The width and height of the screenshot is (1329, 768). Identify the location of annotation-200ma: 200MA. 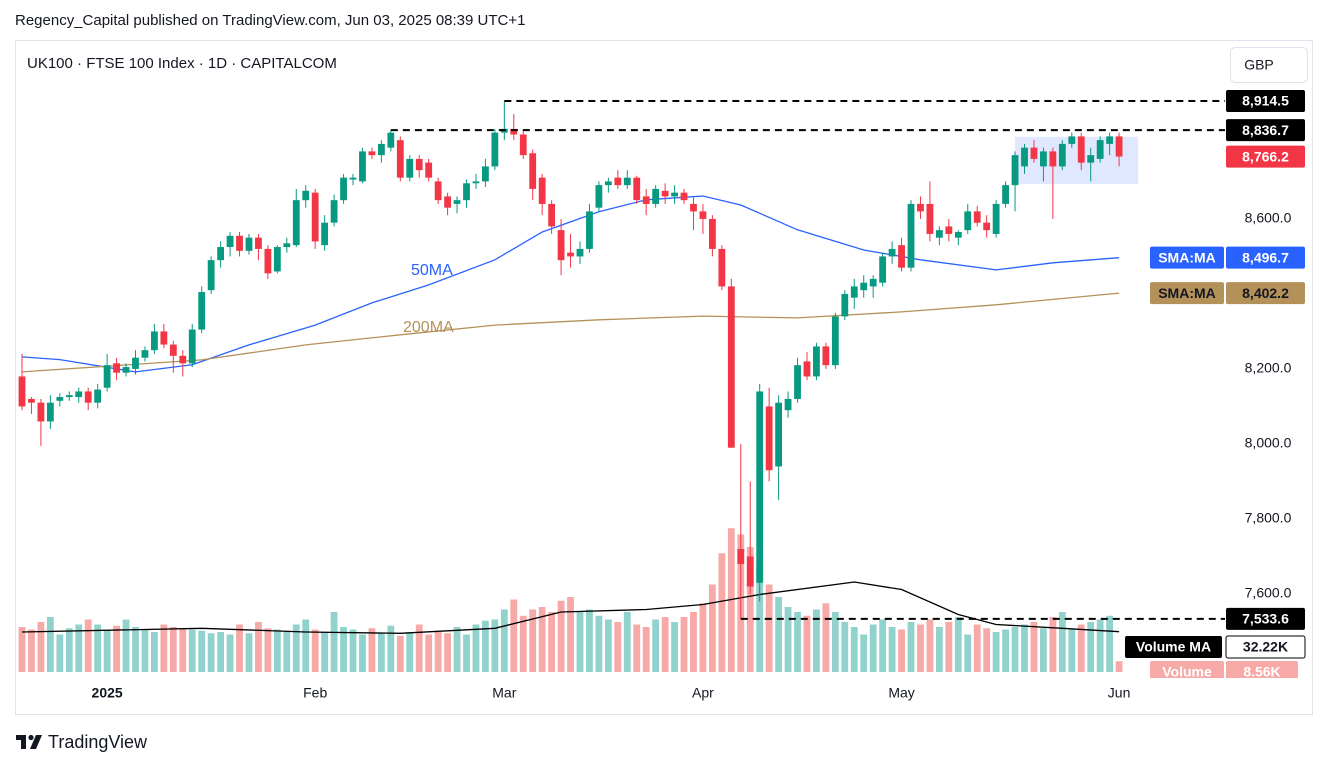
(428, 327).